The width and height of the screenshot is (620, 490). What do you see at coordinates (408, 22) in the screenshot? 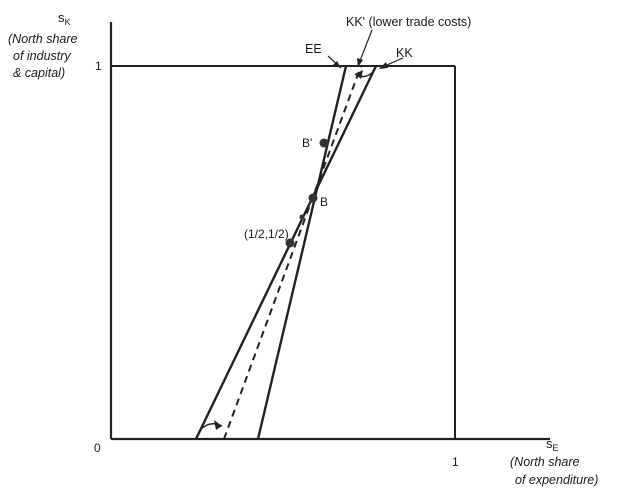
I see `kk-prime-label: KK' (lower trade costs)` at bounding box center [408, 22].